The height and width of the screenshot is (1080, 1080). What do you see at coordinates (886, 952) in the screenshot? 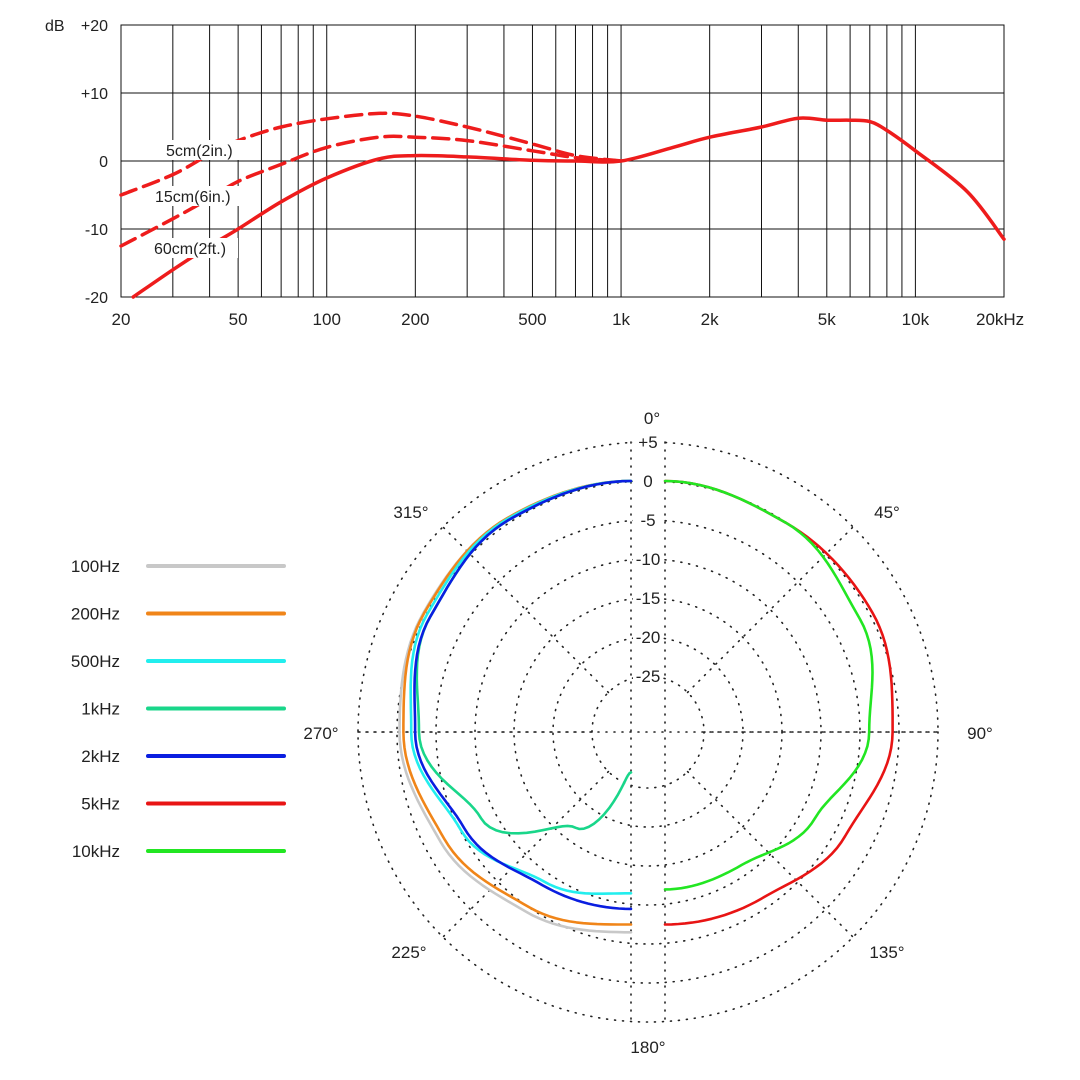
I see `angle-label: 135°` at bounding box center [886, 952].